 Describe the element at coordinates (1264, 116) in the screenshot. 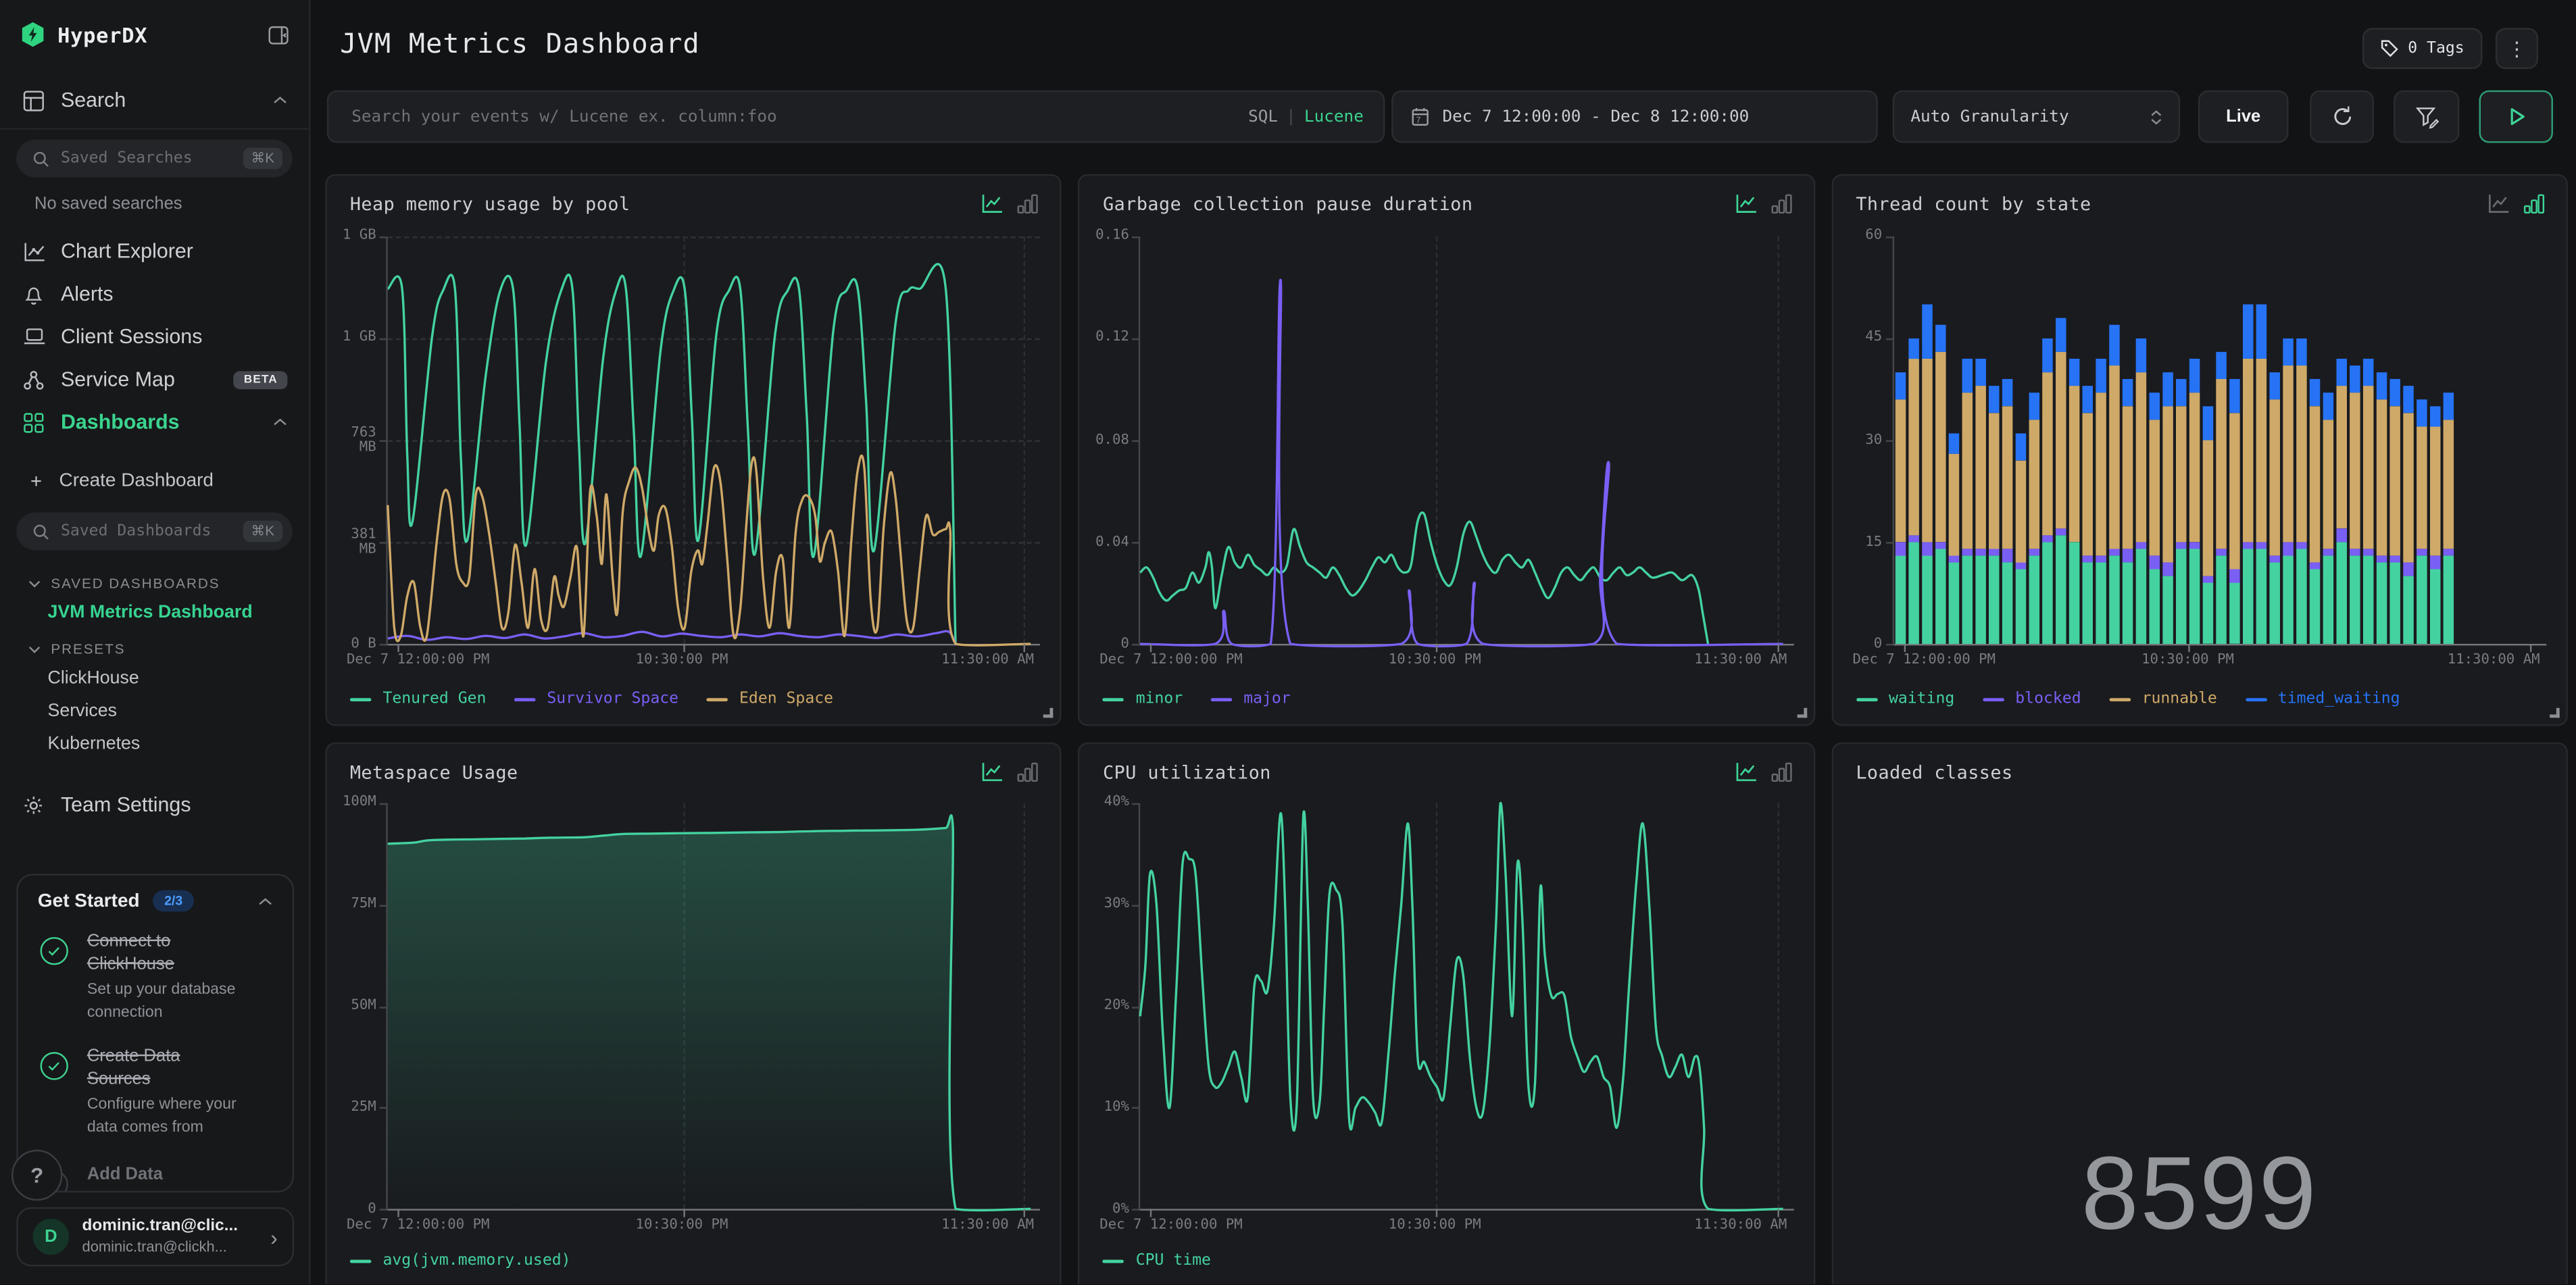

I see `sql-toggle: SQL` at that location.